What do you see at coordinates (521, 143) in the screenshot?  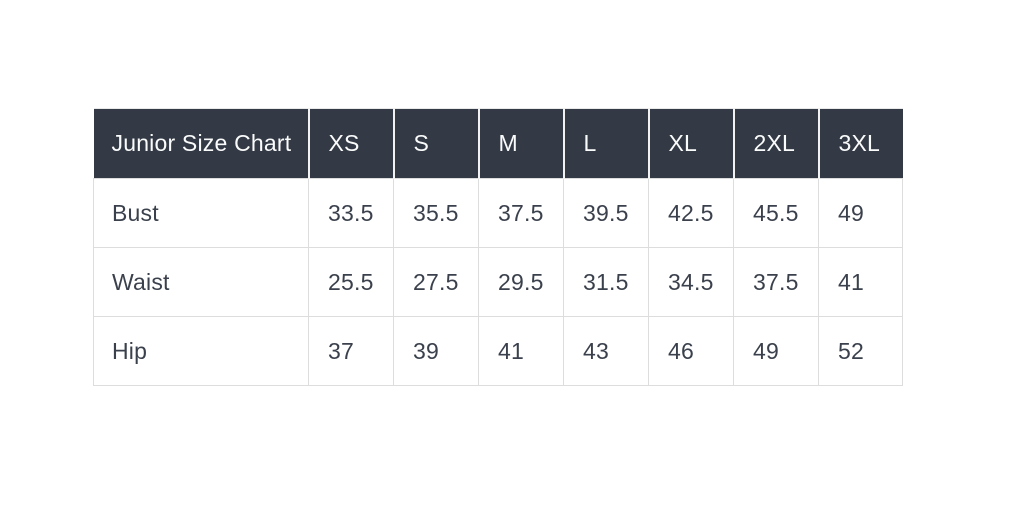 I see `header-cell-m: M` at bounding box center [521, 143].